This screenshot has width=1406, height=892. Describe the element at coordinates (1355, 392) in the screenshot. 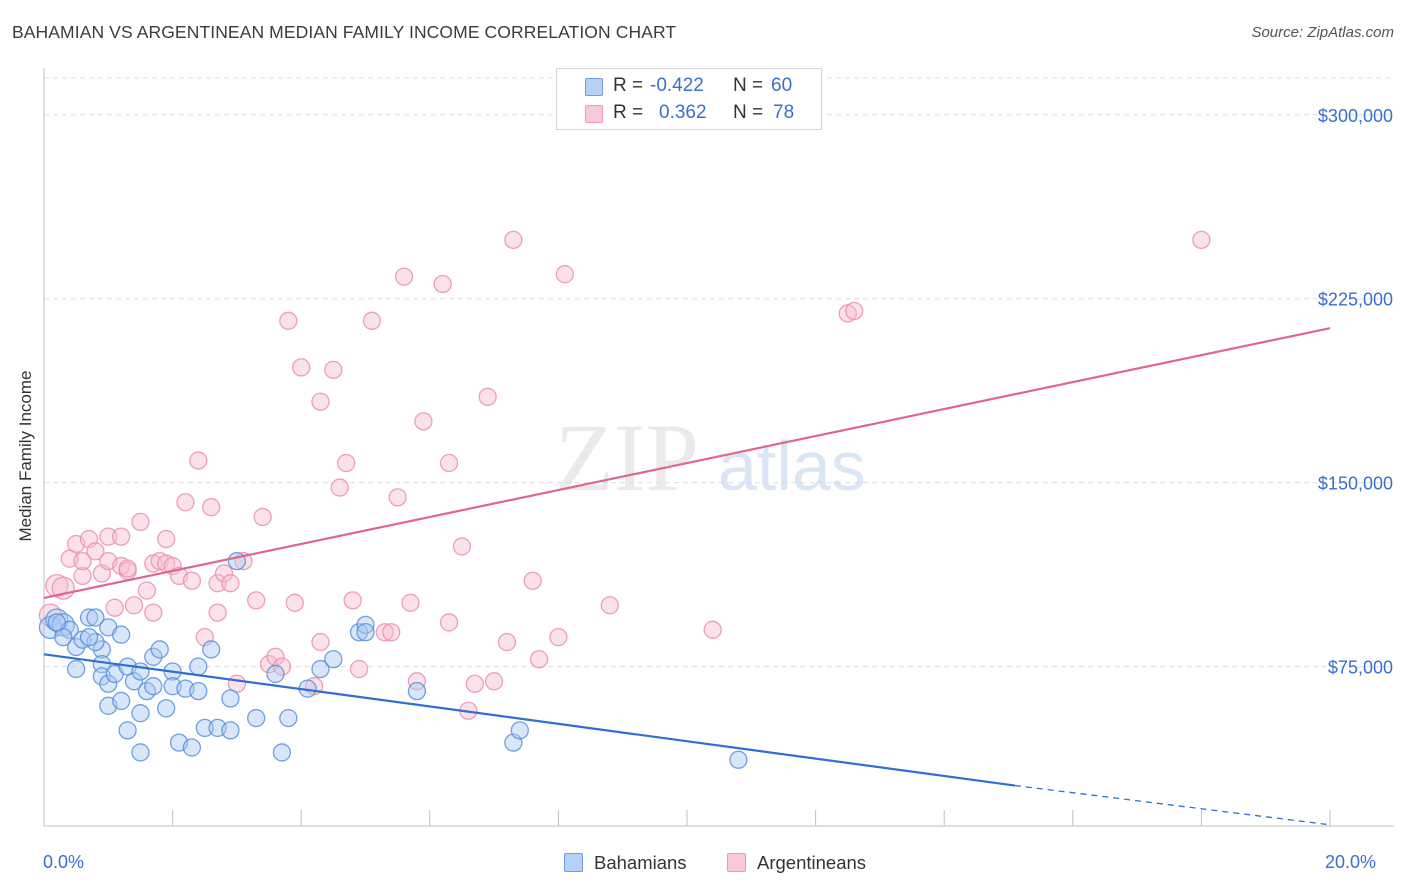

I see `y-tick-labels: $75,000 $150,000 $225,000 $300,000` at that location.